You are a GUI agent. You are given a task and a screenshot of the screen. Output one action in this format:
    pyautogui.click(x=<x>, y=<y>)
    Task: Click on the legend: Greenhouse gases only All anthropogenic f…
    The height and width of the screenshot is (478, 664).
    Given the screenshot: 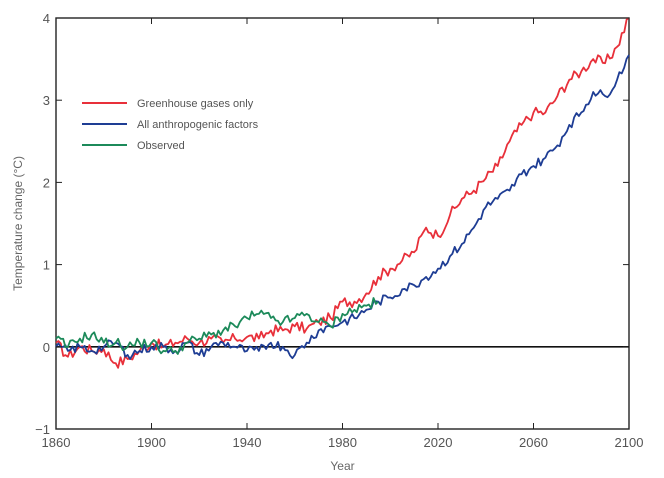 What is the action you would take?
    pyautogui.click(x=170, y=125)
    